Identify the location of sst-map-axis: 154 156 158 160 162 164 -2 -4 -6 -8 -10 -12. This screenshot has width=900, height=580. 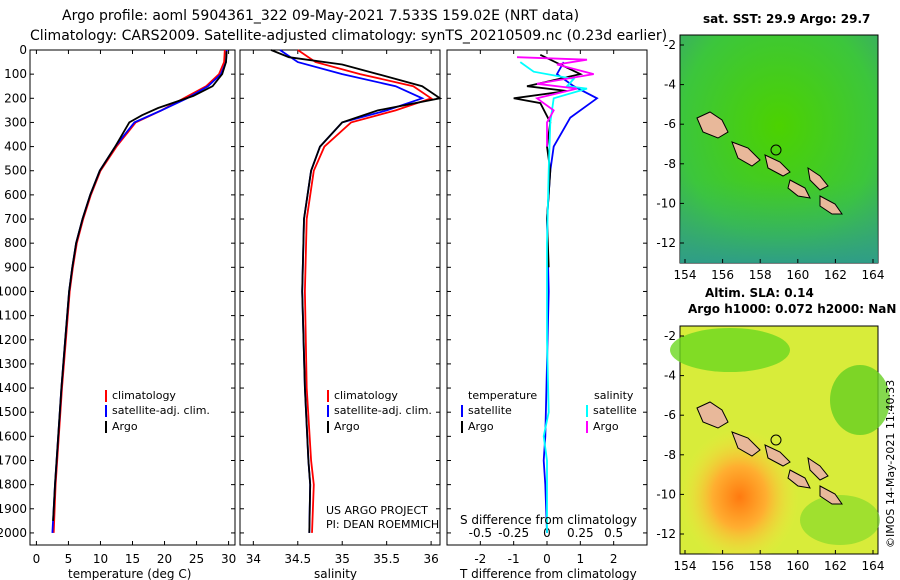
(770, 160).